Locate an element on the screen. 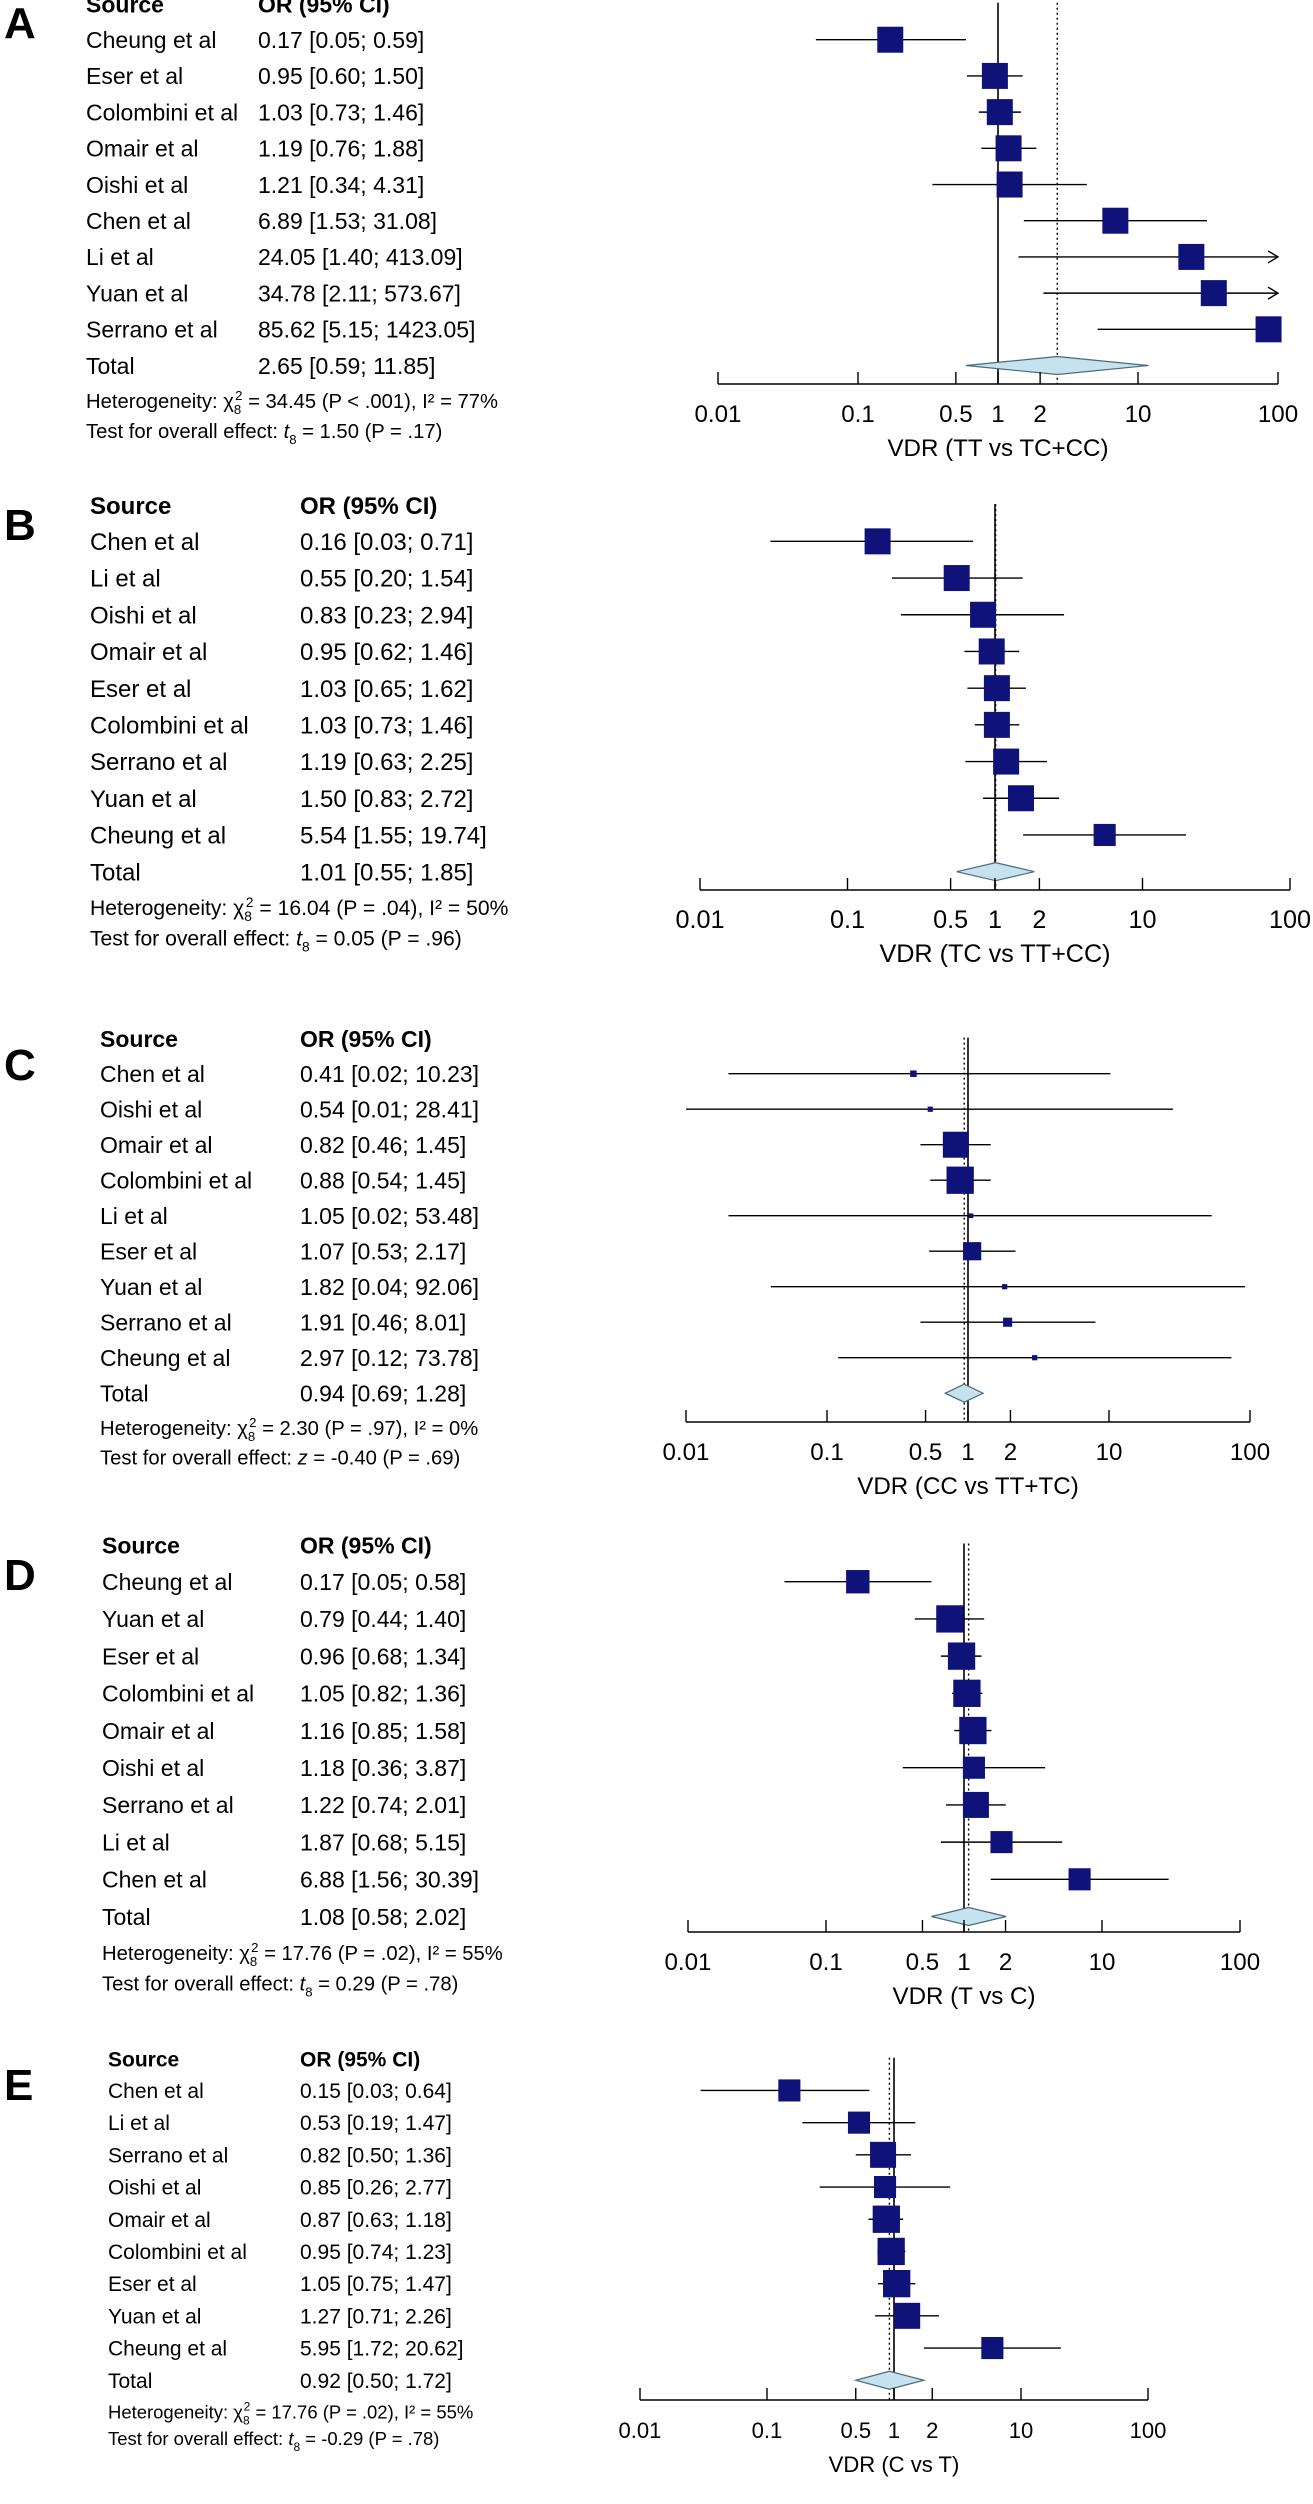 The height and width of the screenshot is (2504, 1313). panel-d-study-or: 1.87 [0.68; 5.15] is located at coordinates (383, 1842).